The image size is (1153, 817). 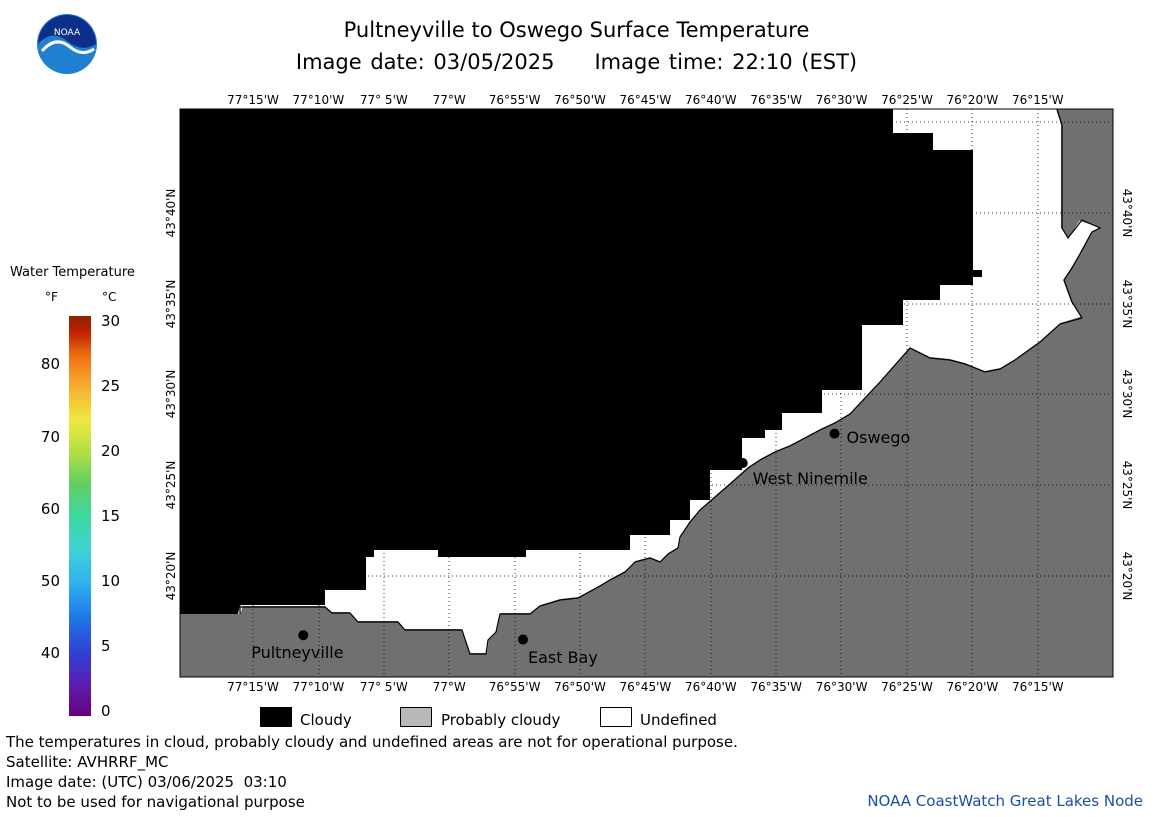 What do you see at coordinates (710, 687) in the screenshot?
I see `lon-tick-bottom: 76°40'W` at bounding box center [710, 687].